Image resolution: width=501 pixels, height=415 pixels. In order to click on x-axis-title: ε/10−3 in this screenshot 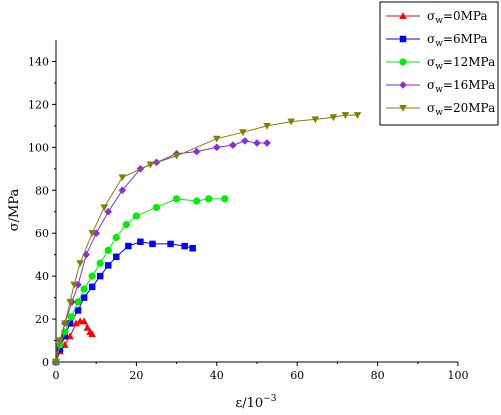, I will do `click(256, 402)`.